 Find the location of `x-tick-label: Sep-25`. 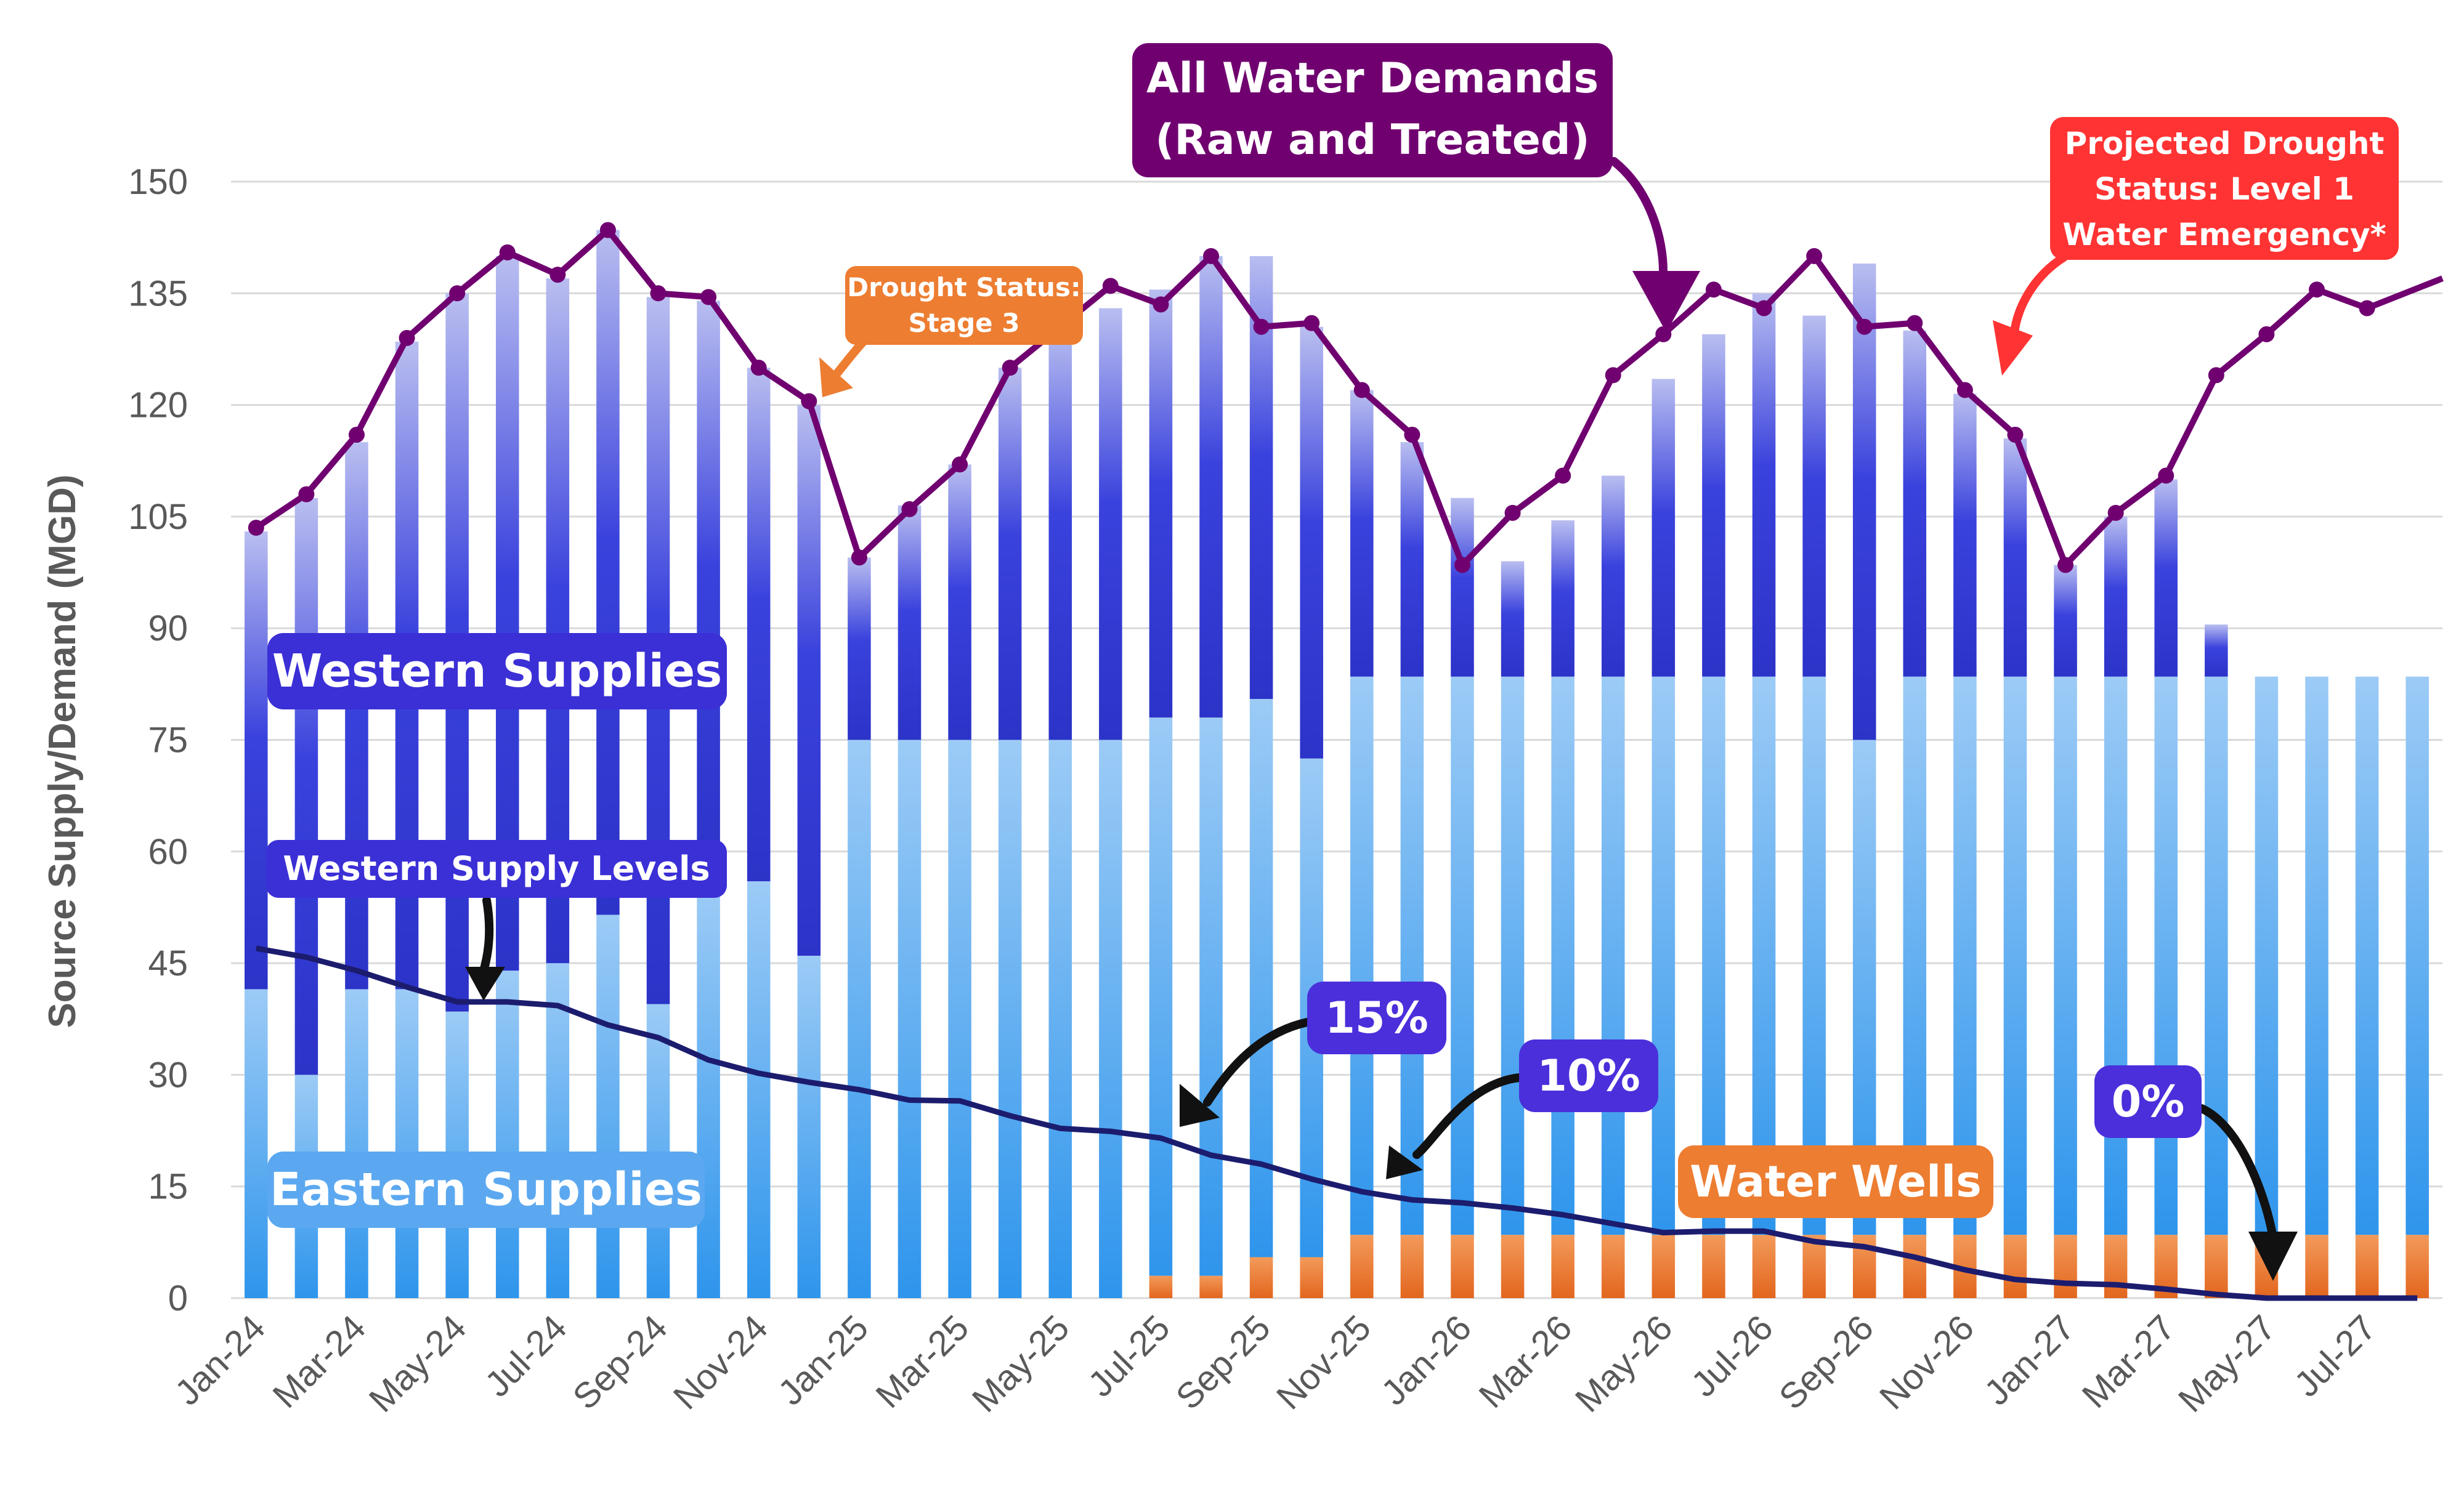

x-tick-label: Sep-25 is located at coordinates (1223, 1362).